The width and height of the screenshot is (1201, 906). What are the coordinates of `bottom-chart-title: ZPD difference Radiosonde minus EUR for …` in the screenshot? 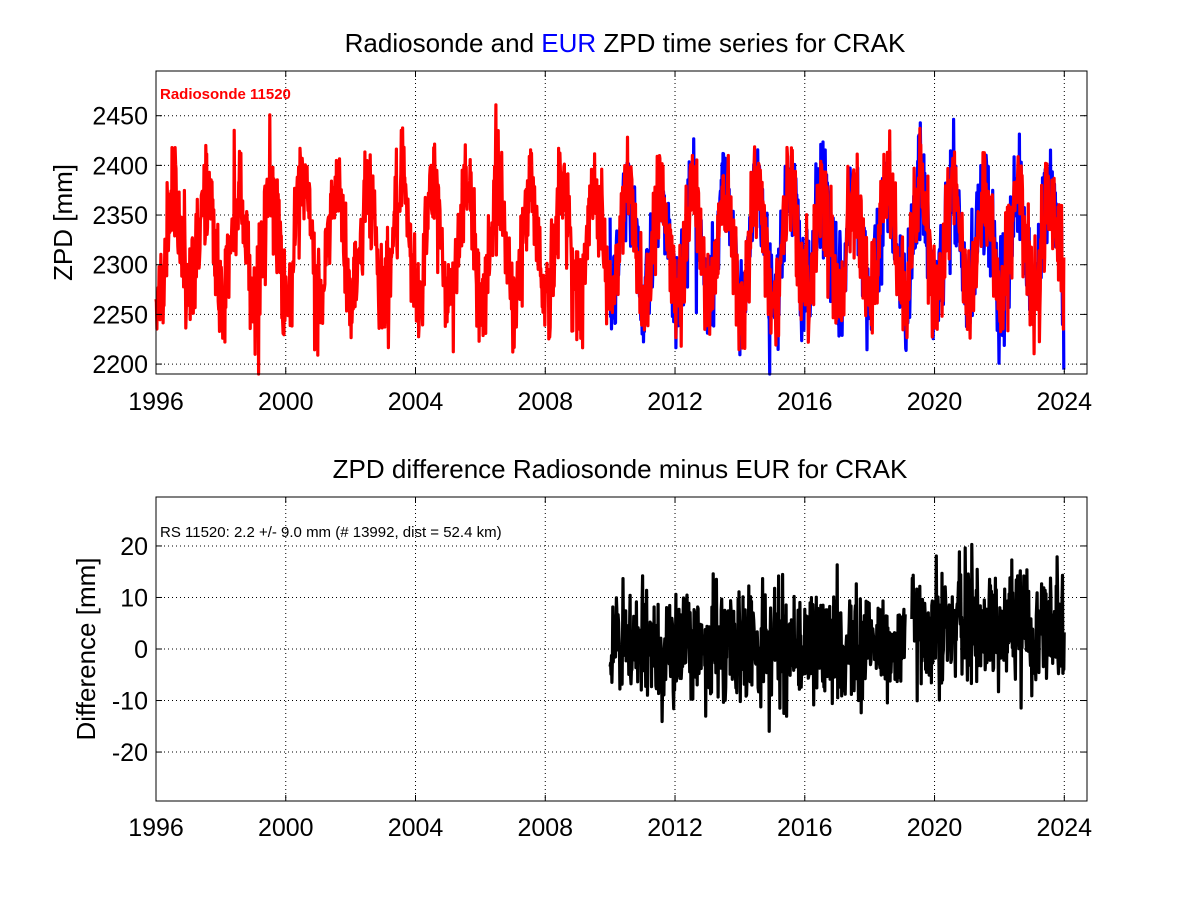 It's located at (620, 469).